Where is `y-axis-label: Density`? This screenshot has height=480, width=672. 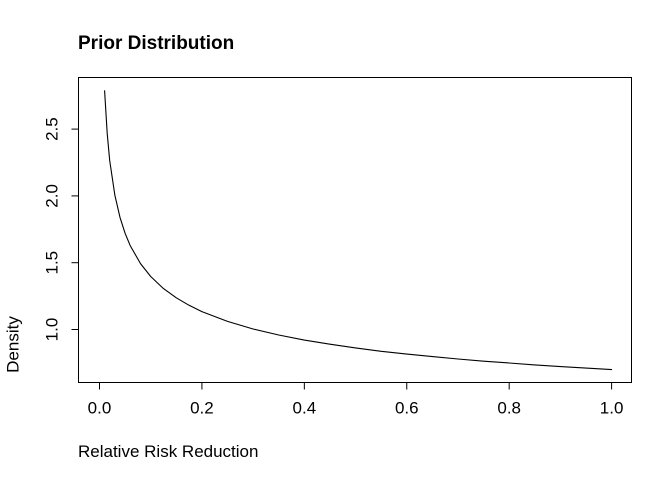
y-axis-label: Density is located at coordinates (13, 344).